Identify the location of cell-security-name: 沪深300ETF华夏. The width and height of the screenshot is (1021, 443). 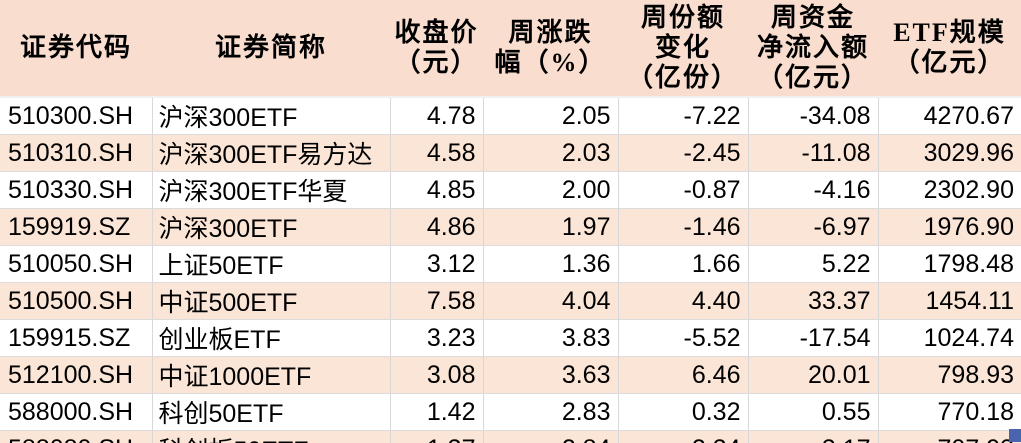
(271, 190).